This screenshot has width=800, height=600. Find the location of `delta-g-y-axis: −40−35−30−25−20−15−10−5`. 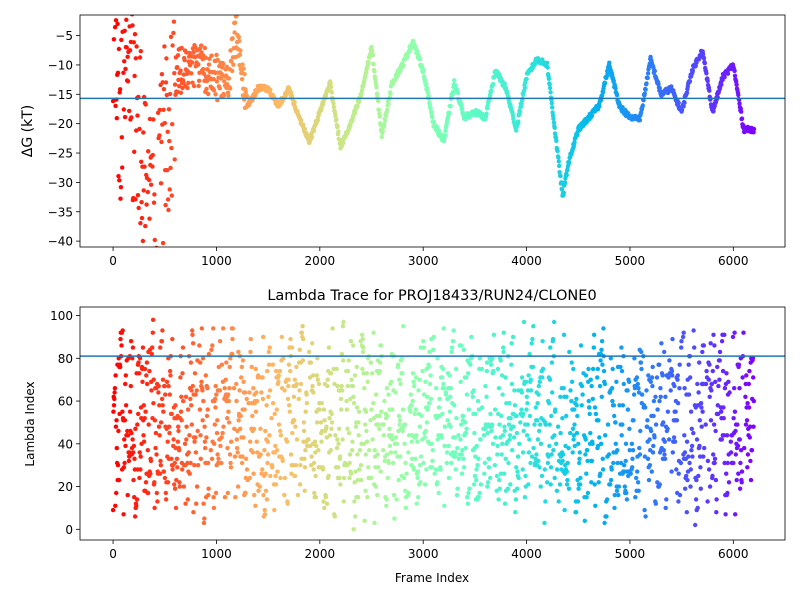

delta-g-y-axis: −40−35−30−25−20−15−10−5 is located at coordinates (64, 139).